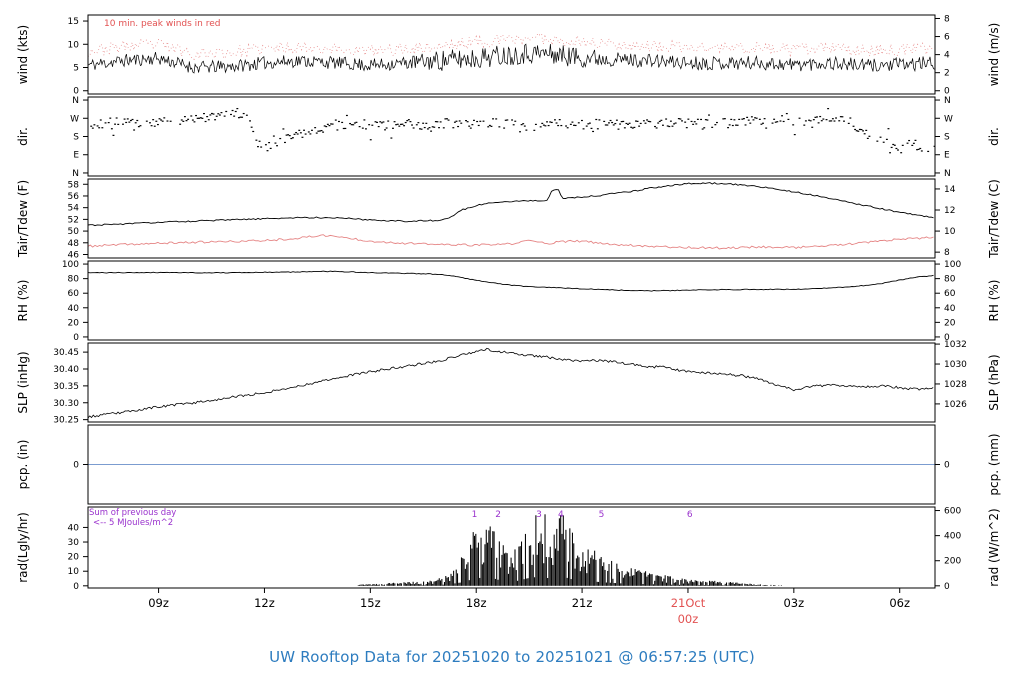 The image size is (1024, 700). I want to click on ytick-label-right: 8, so click(947, 19).